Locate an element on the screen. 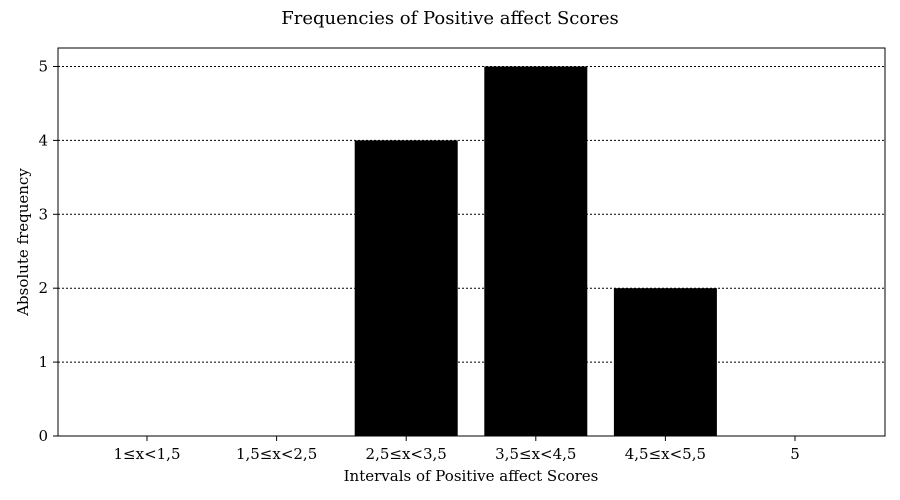 The height and width of the screenshot is (500, 900). y-tick-label: 2 is located at coordinates (43, 288).